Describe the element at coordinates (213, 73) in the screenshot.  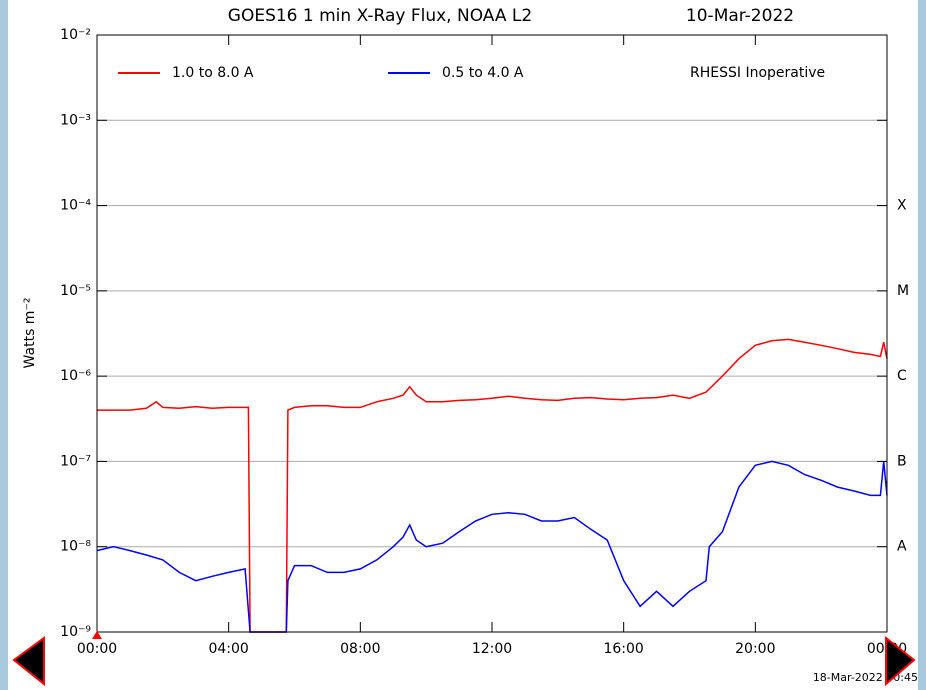
I see `legend-label: 1.0 to 8.0 A` at that location.